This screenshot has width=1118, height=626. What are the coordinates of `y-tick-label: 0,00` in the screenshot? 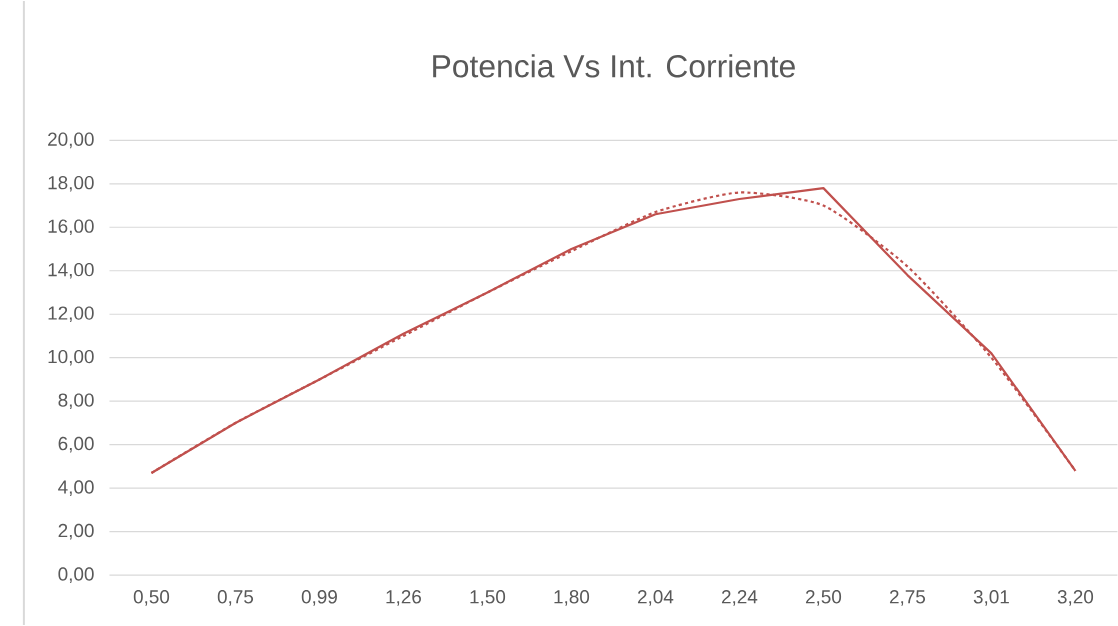 It's located at (76, 575).